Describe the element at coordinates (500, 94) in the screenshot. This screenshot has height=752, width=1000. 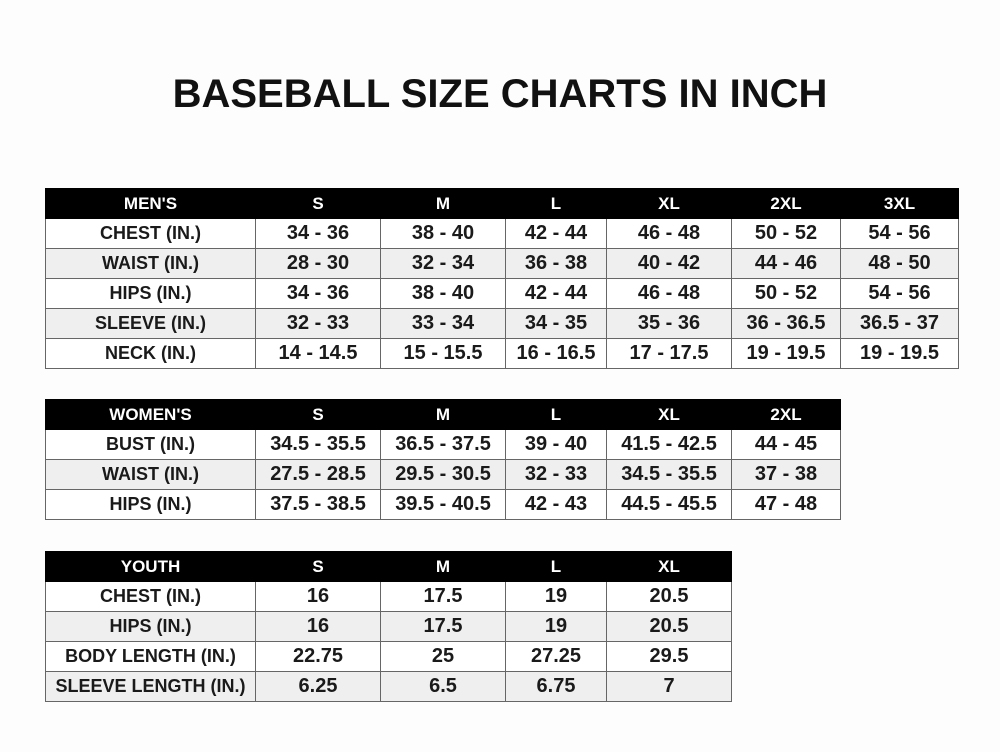
I see `page-title: BASEBALL SIZE CHARTS IN INCH` at that location.